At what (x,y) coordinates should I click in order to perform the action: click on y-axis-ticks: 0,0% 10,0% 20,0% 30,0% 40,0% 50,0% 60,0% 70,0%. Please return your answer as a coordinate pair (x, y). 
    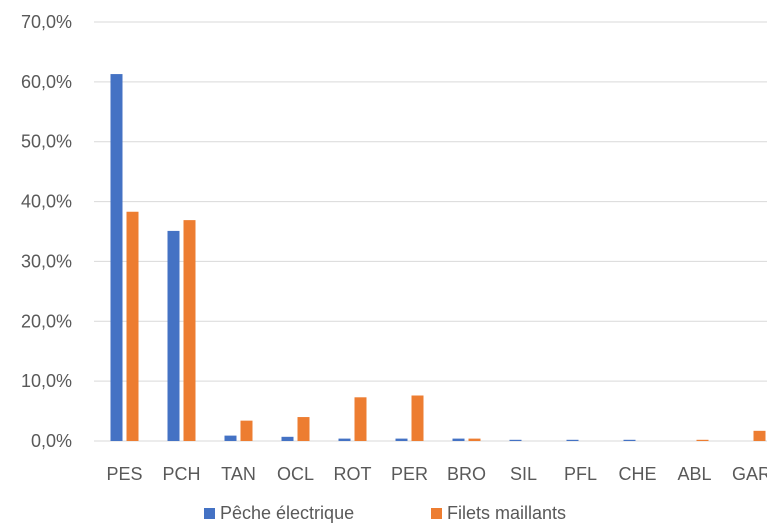
    Looking at the image, I should click on (46, 231).